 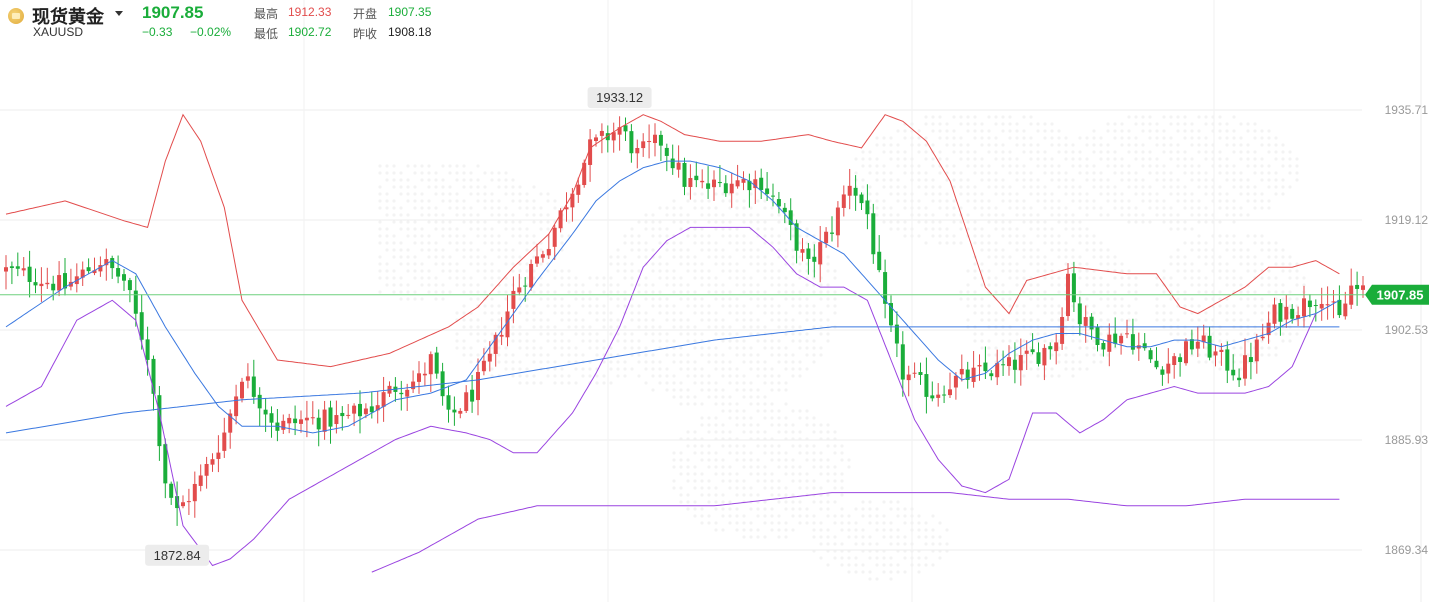 I want to click on gold-coin-icon, so click(x=16, y=16).